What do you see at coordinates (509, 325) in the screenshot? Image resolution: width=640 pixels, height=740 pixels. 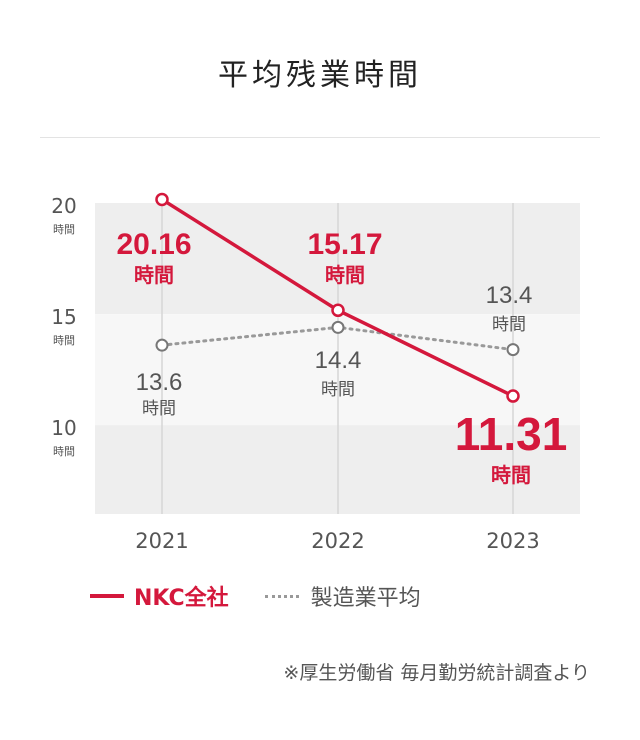 I see `data-label-industry-unit-2: 時間` at bounding box center [509, 325].